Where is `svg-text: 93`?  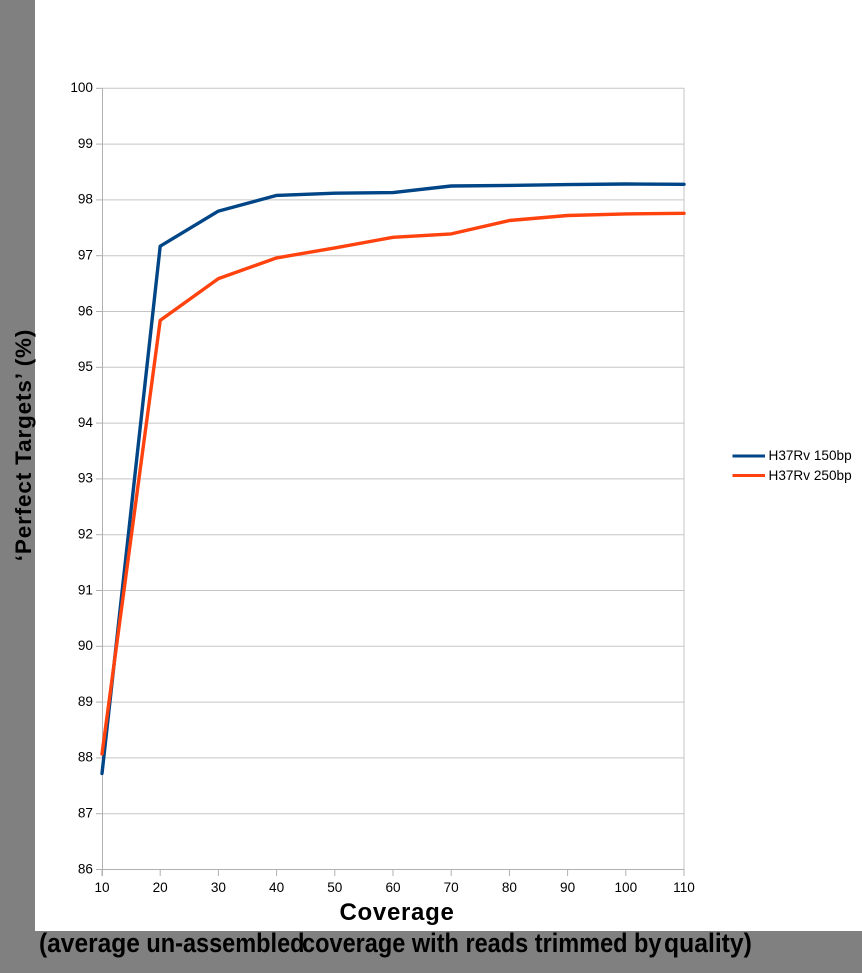
svg-text: 93 is located at coordinates (85, 478).